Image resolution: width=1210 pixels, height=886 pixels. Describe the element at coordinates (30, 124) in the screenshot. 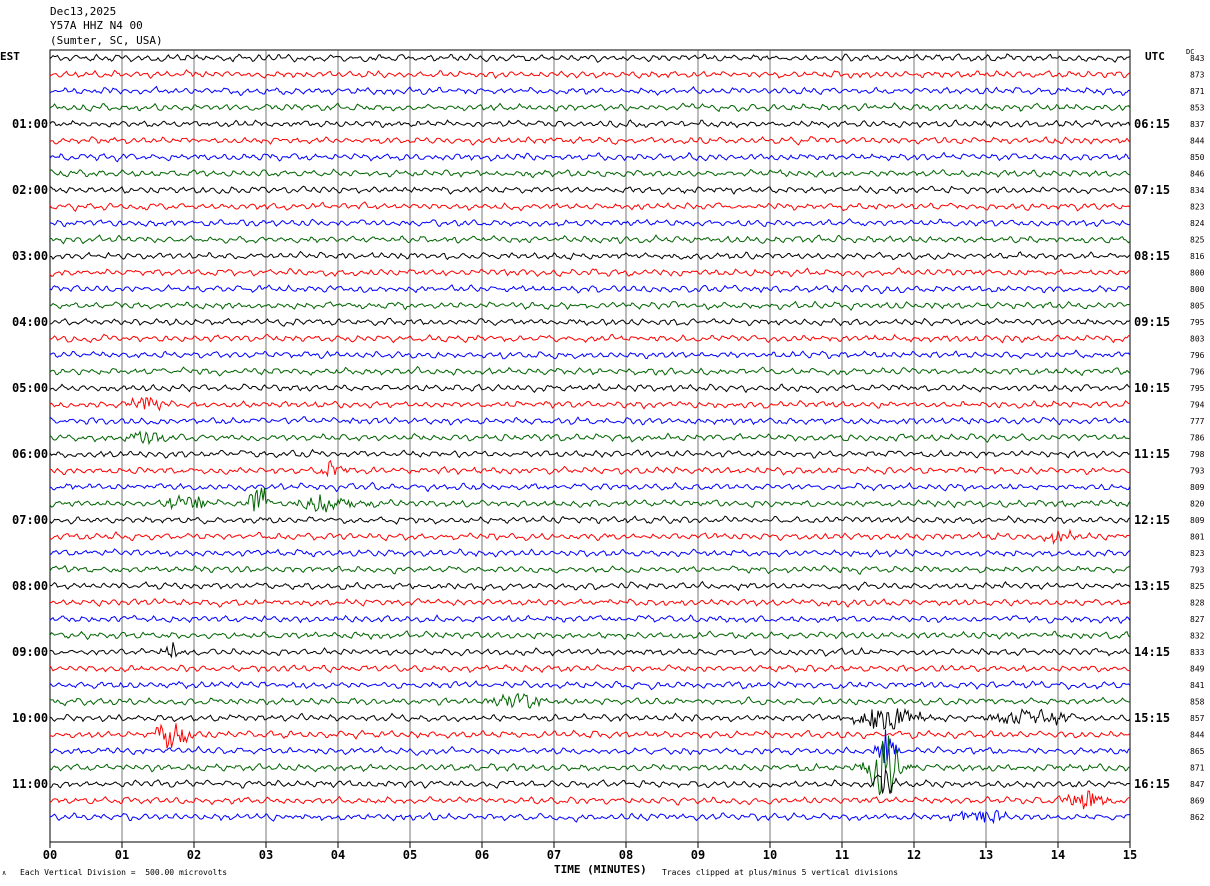

I see `est-hour-label: 01:00` at that location.